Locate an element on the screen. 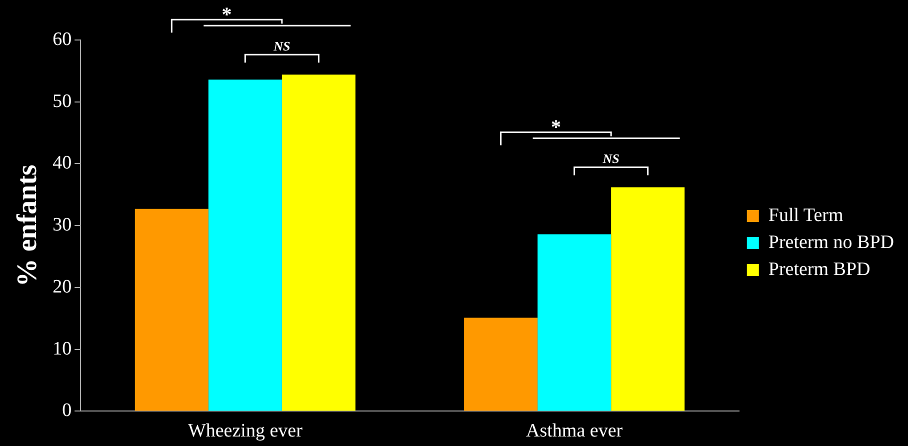  y-tick-label: 10 is located at coordinates (62, 349).